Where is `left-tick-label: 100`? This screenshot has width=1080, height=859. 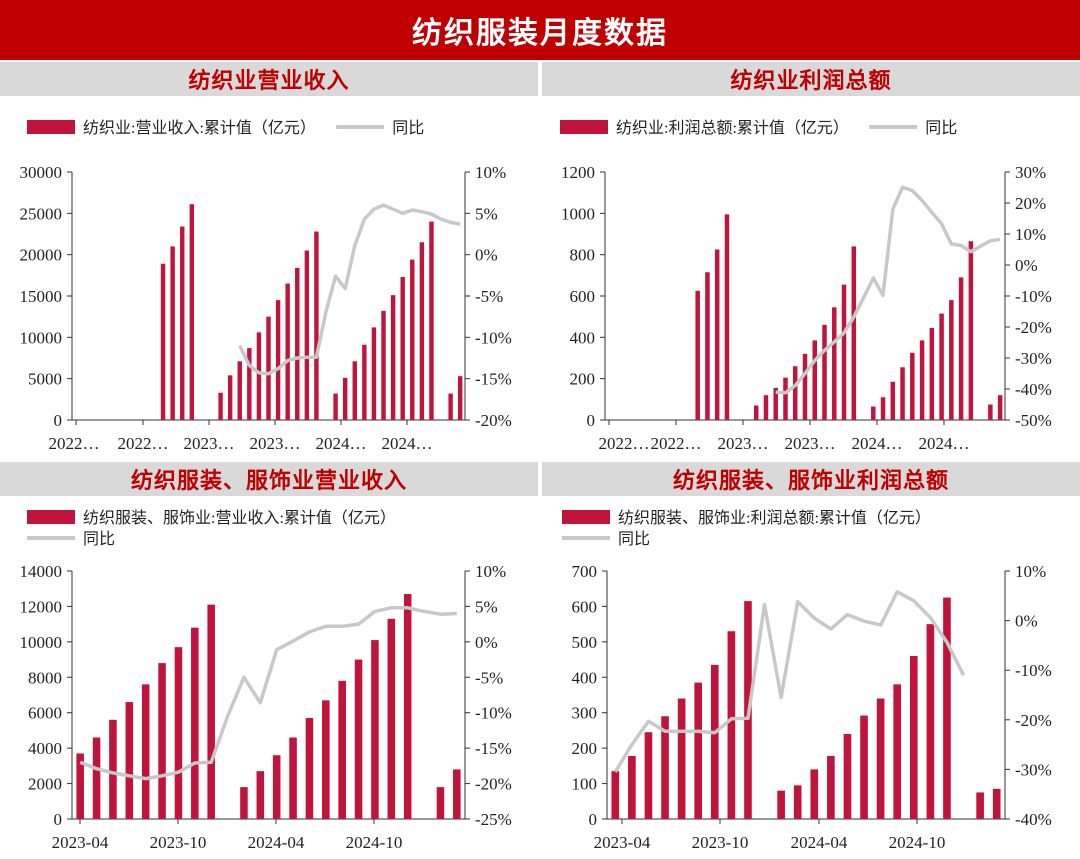 left-tick-label: 100 is located at coordinates (585, 784).